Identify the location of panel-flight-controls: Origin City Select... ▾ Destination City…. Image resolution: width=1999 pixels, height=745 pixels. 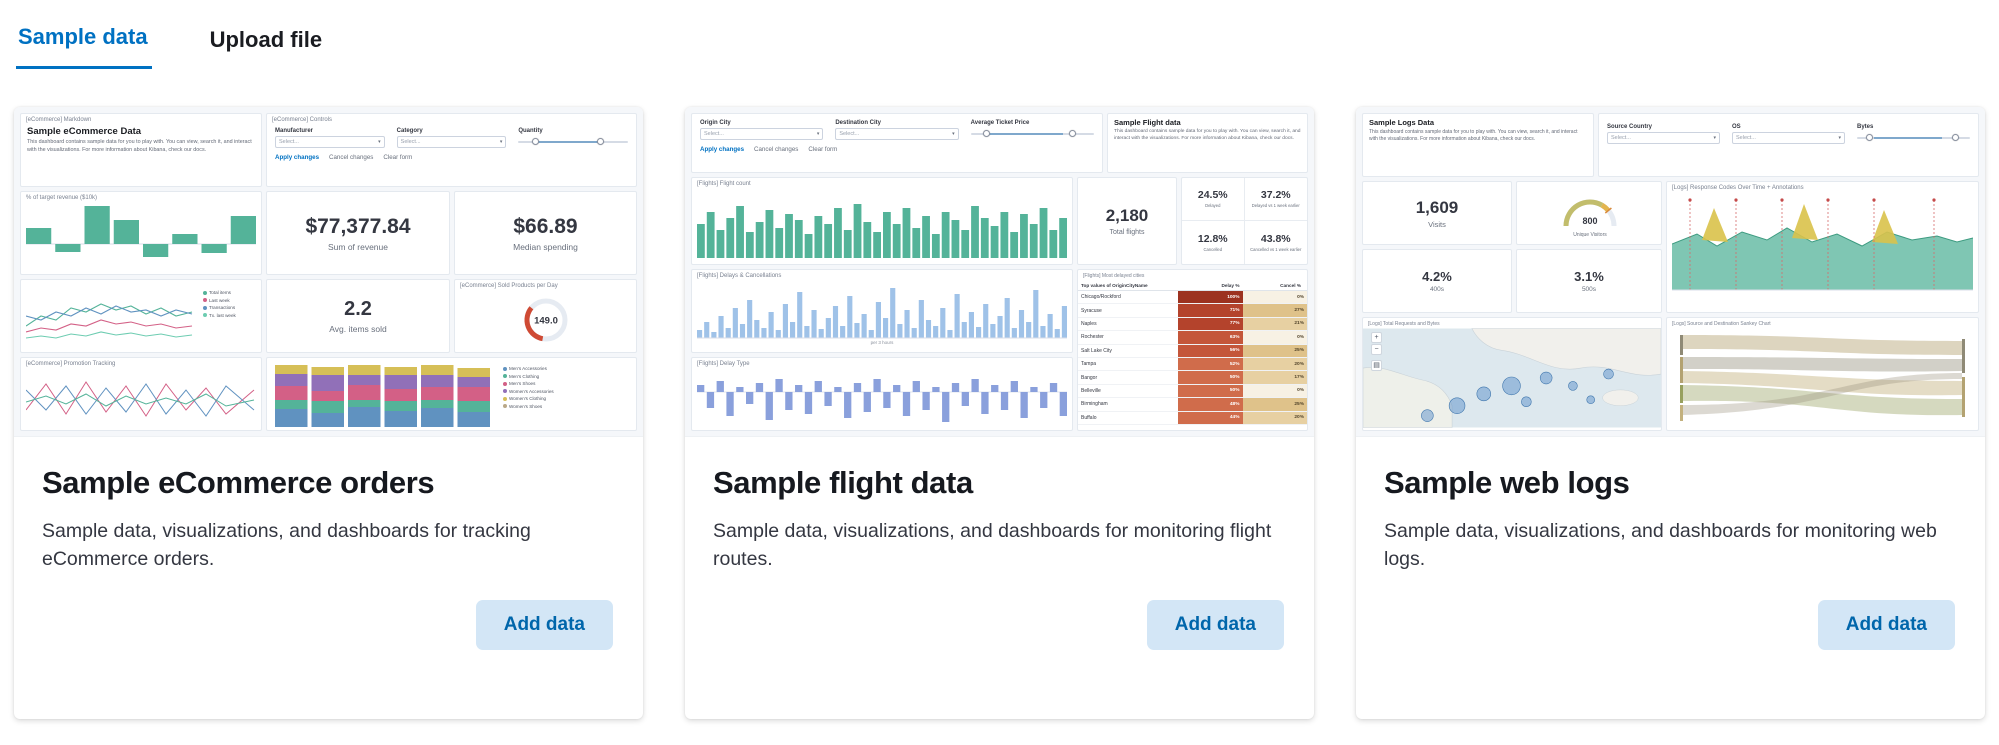
(897, 143).